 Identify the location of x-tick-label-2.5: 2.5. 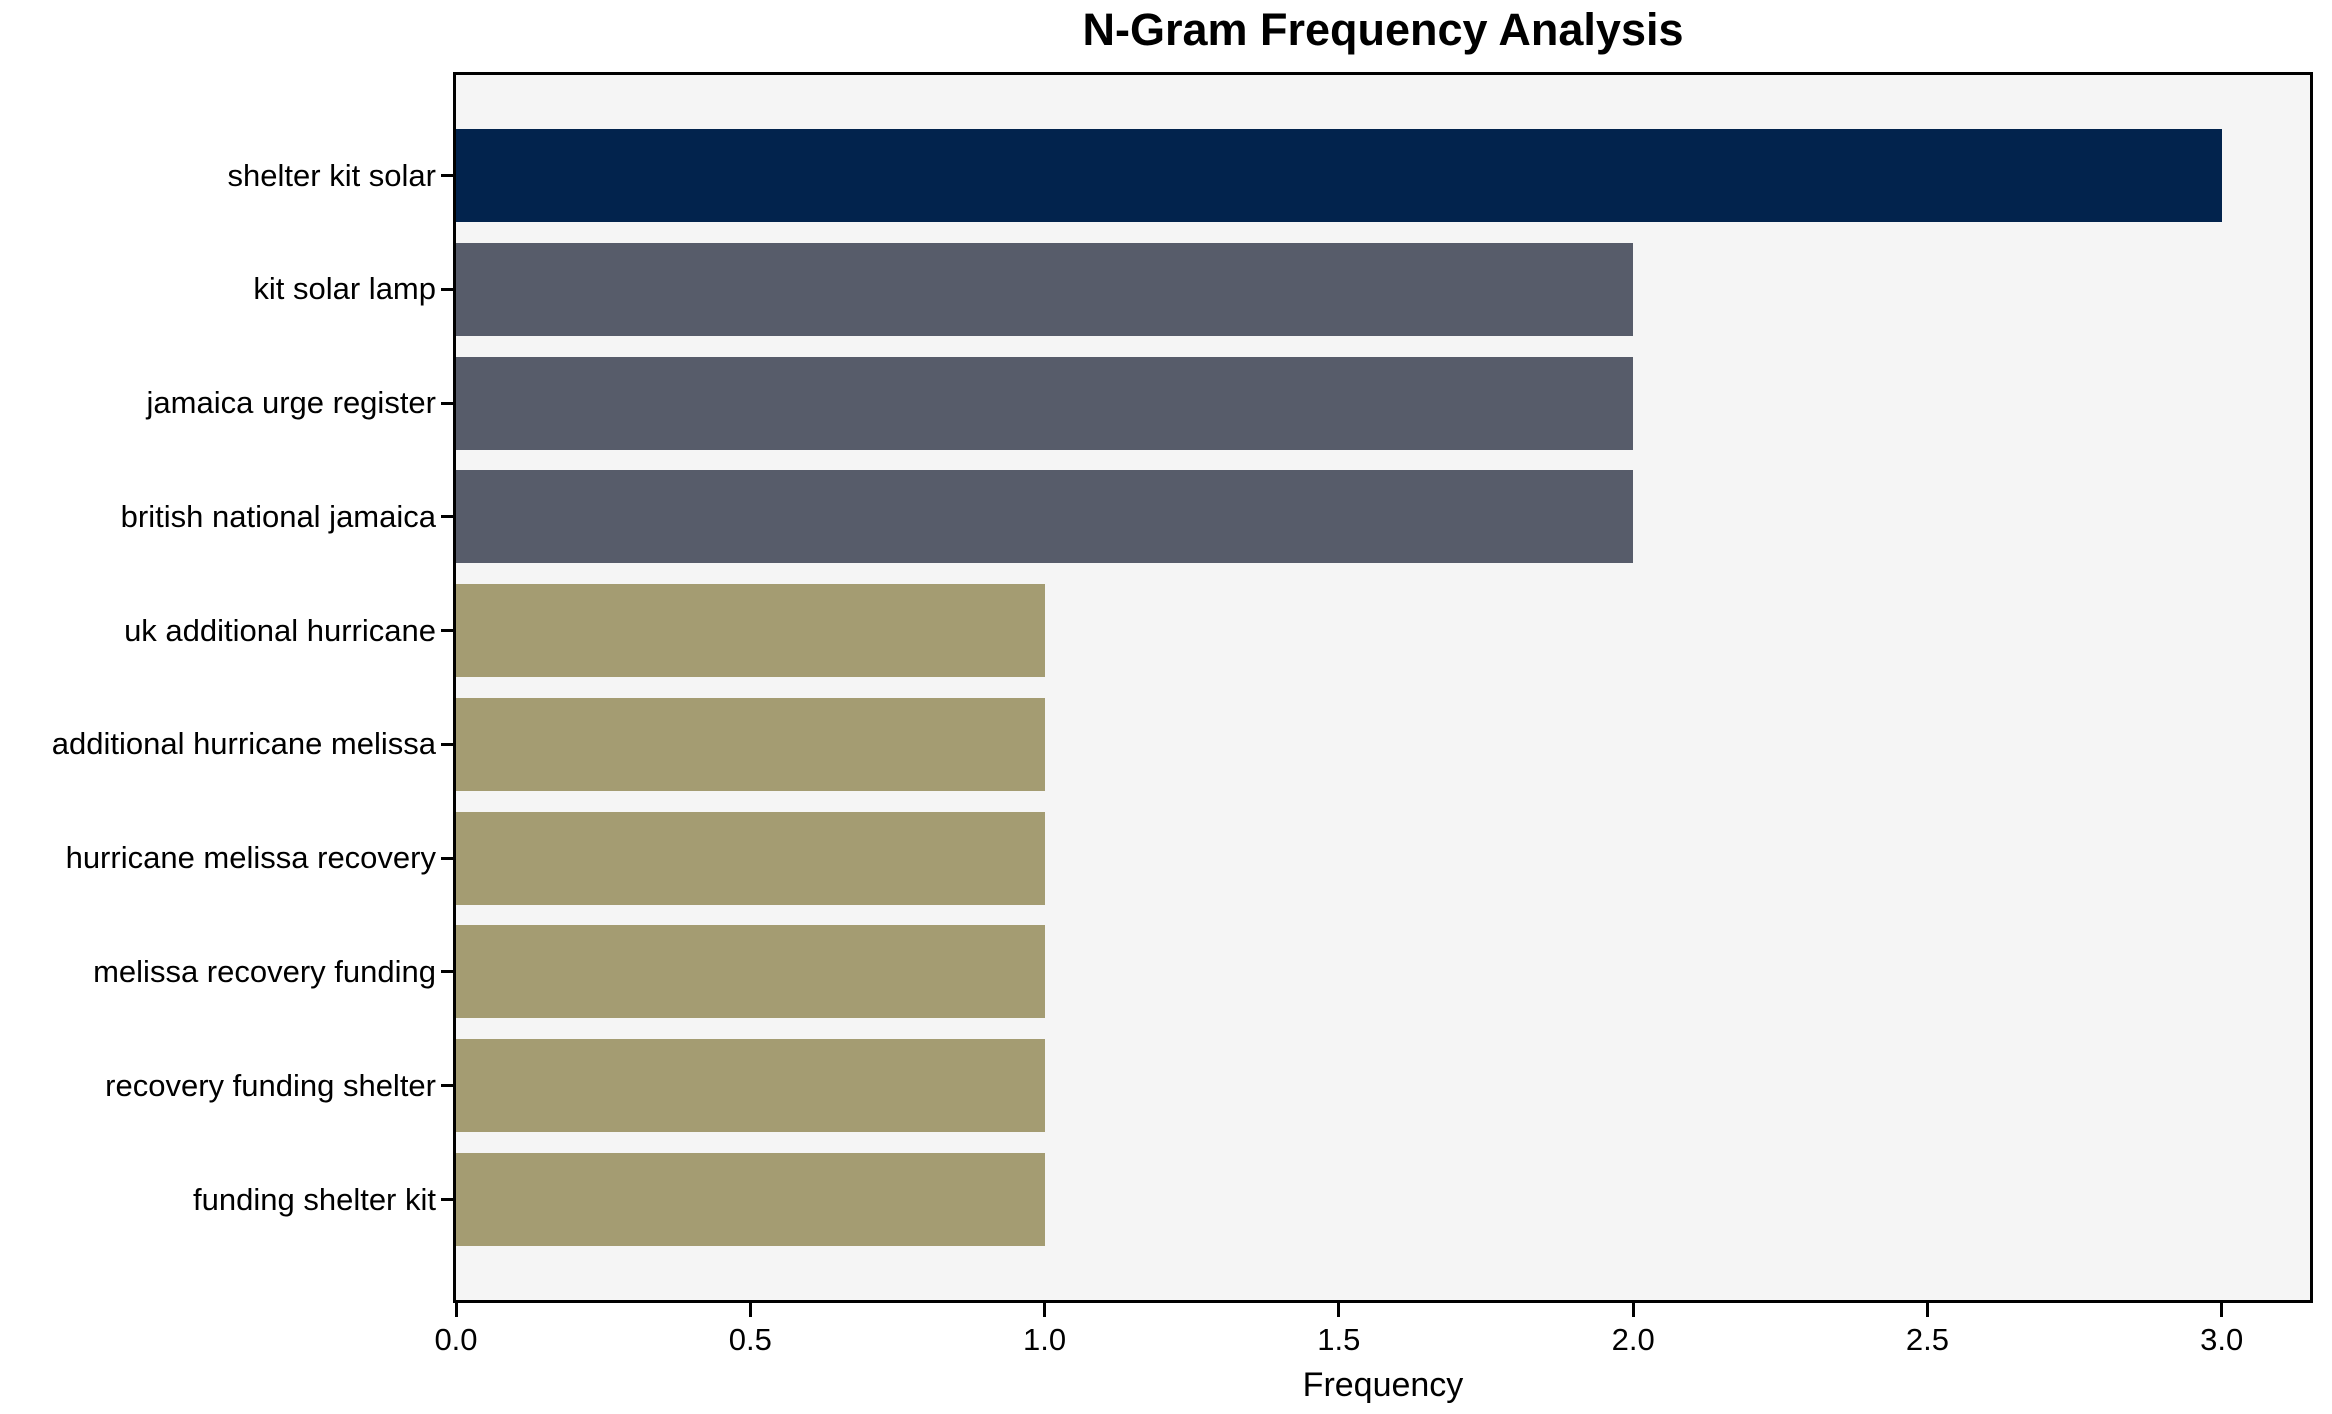
(1927, 1339).